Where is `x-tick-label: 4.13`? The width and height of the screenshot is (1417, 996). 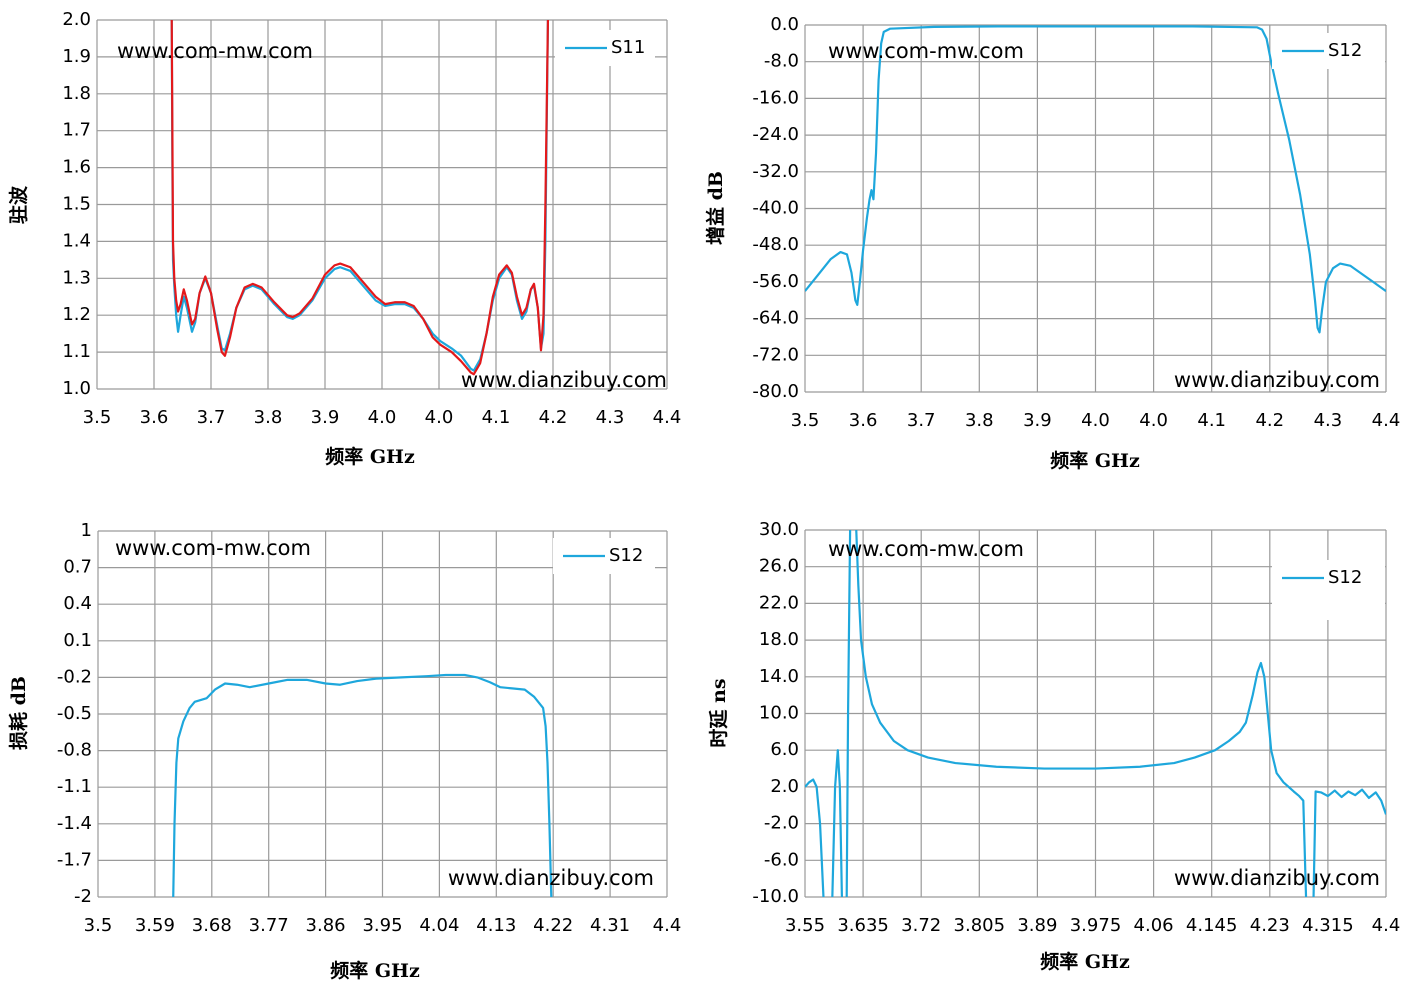
x-tick-label: 4.13 is located at coordinates (496, 925).